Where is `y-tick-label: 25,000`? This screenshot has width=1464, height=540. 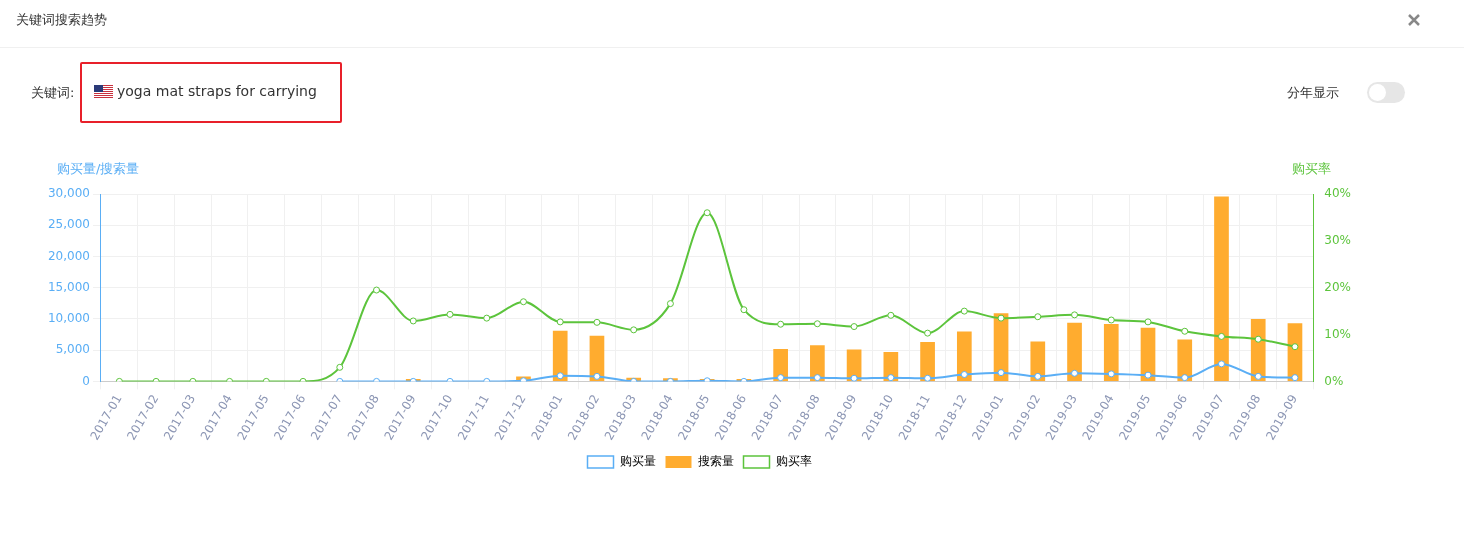 y-tick-label: 25,000 is located at coordinates (68, 224).